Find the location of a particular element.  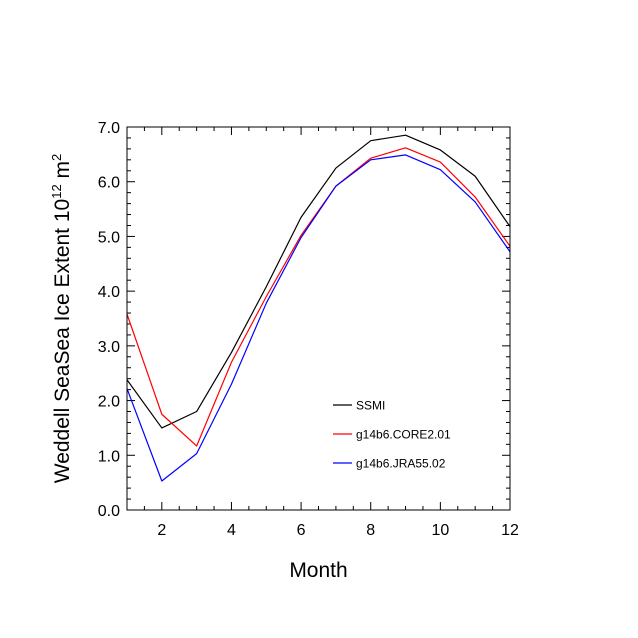

x-tick-label: 12 is located at coordinates (510, 530).